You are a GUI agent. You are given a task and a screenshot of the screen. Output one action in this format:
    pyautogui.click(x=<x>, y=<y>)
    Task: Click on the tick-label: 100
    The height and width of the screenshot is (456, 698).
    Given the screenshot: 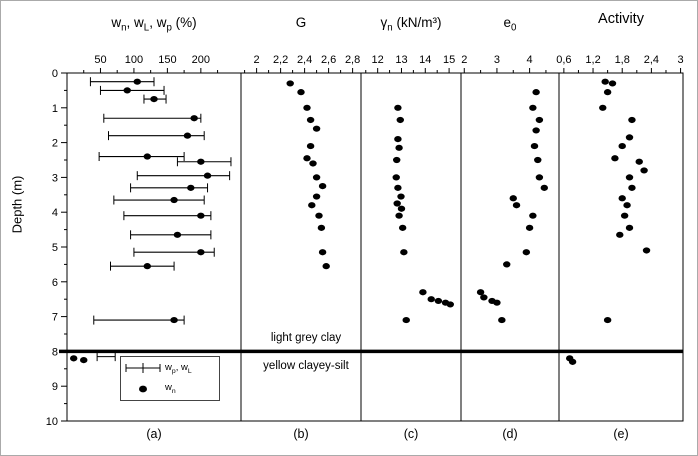 What is the action you would take?
    pyautogui.click(x=134, y=60)
    